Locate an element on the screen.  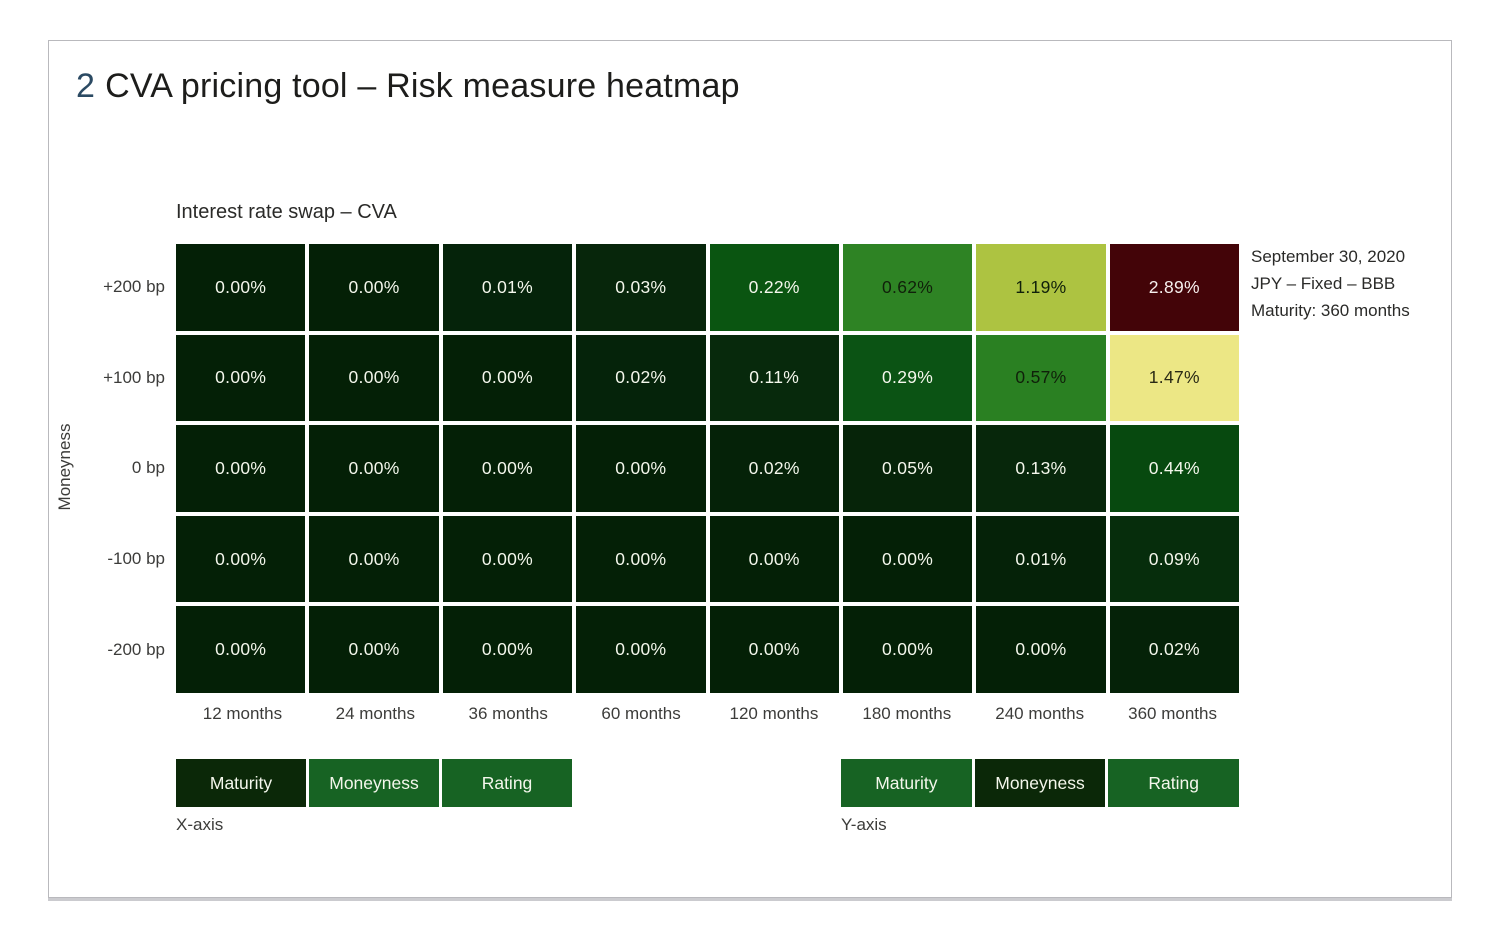
y-tick-label: +100 bp is located at coordinates (134, 377).